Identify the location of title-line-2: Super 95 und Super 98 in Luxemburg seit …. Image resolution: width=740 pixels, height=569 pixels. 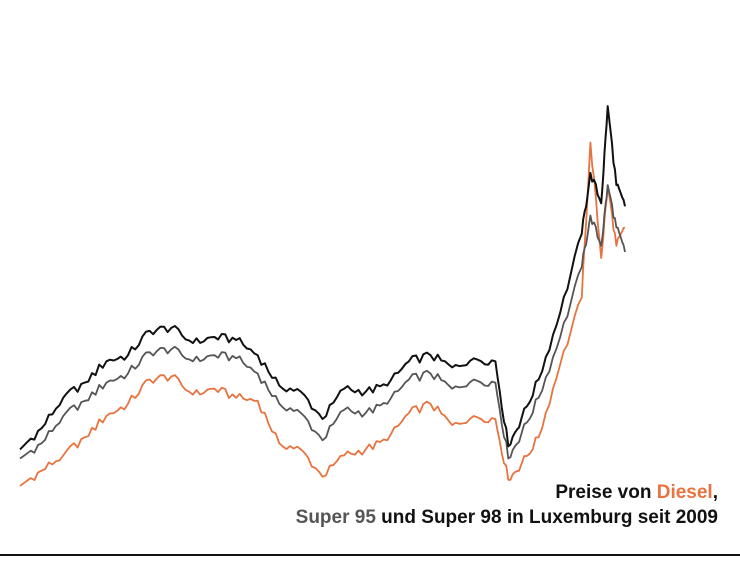
(507, 517).